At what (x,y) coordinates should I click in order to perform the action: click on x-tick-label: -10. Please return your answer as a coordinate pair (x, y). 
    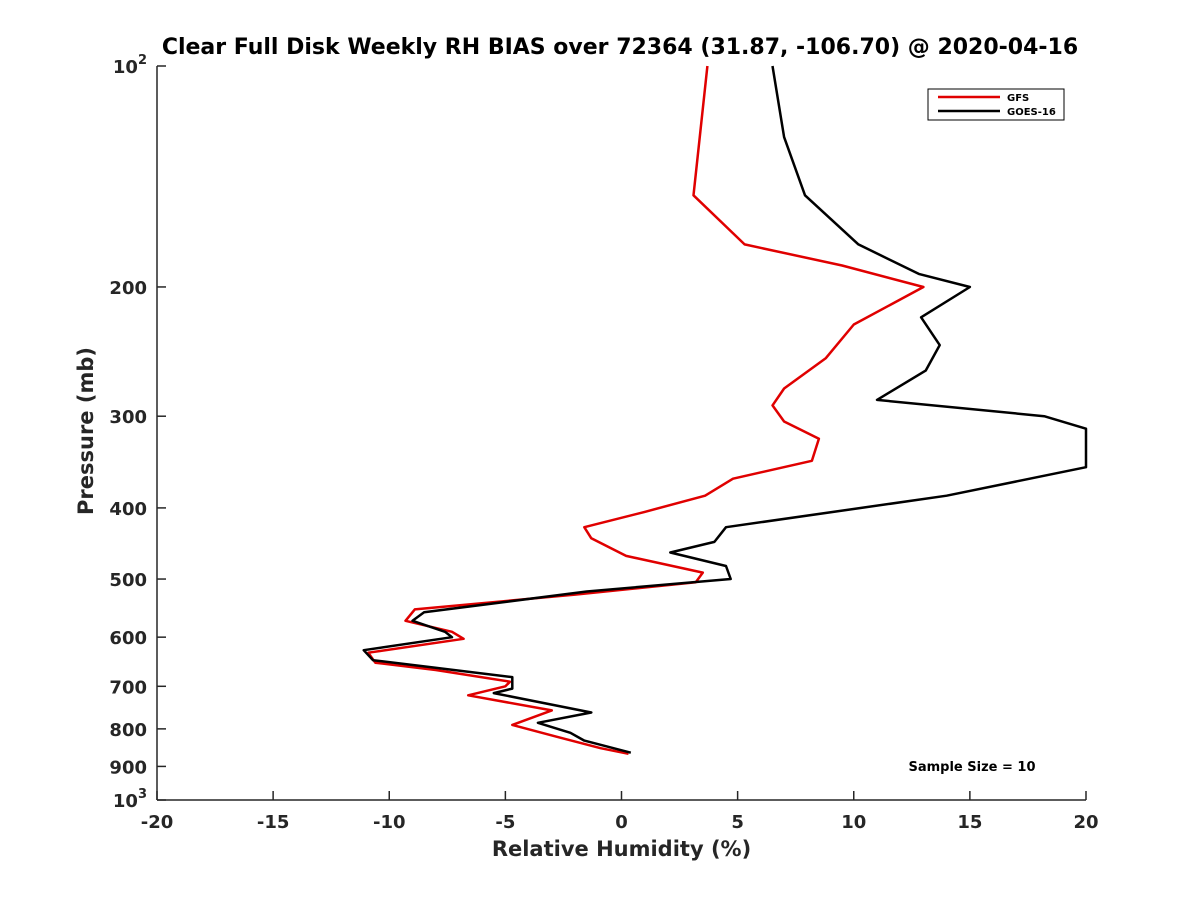
    Looking at the image, I should click on (389, 822).